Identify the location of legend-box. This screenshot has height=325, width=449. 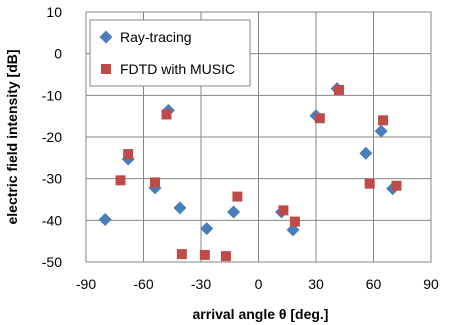
(170, 53).